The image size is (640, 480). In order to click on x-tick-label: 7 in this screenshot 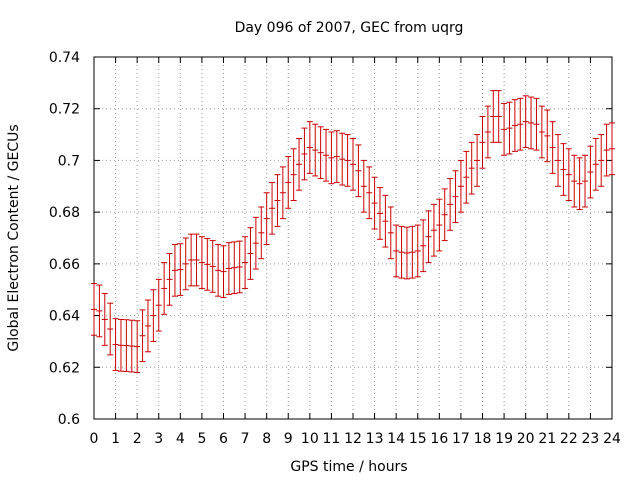, I will do `click(245, 439)`.